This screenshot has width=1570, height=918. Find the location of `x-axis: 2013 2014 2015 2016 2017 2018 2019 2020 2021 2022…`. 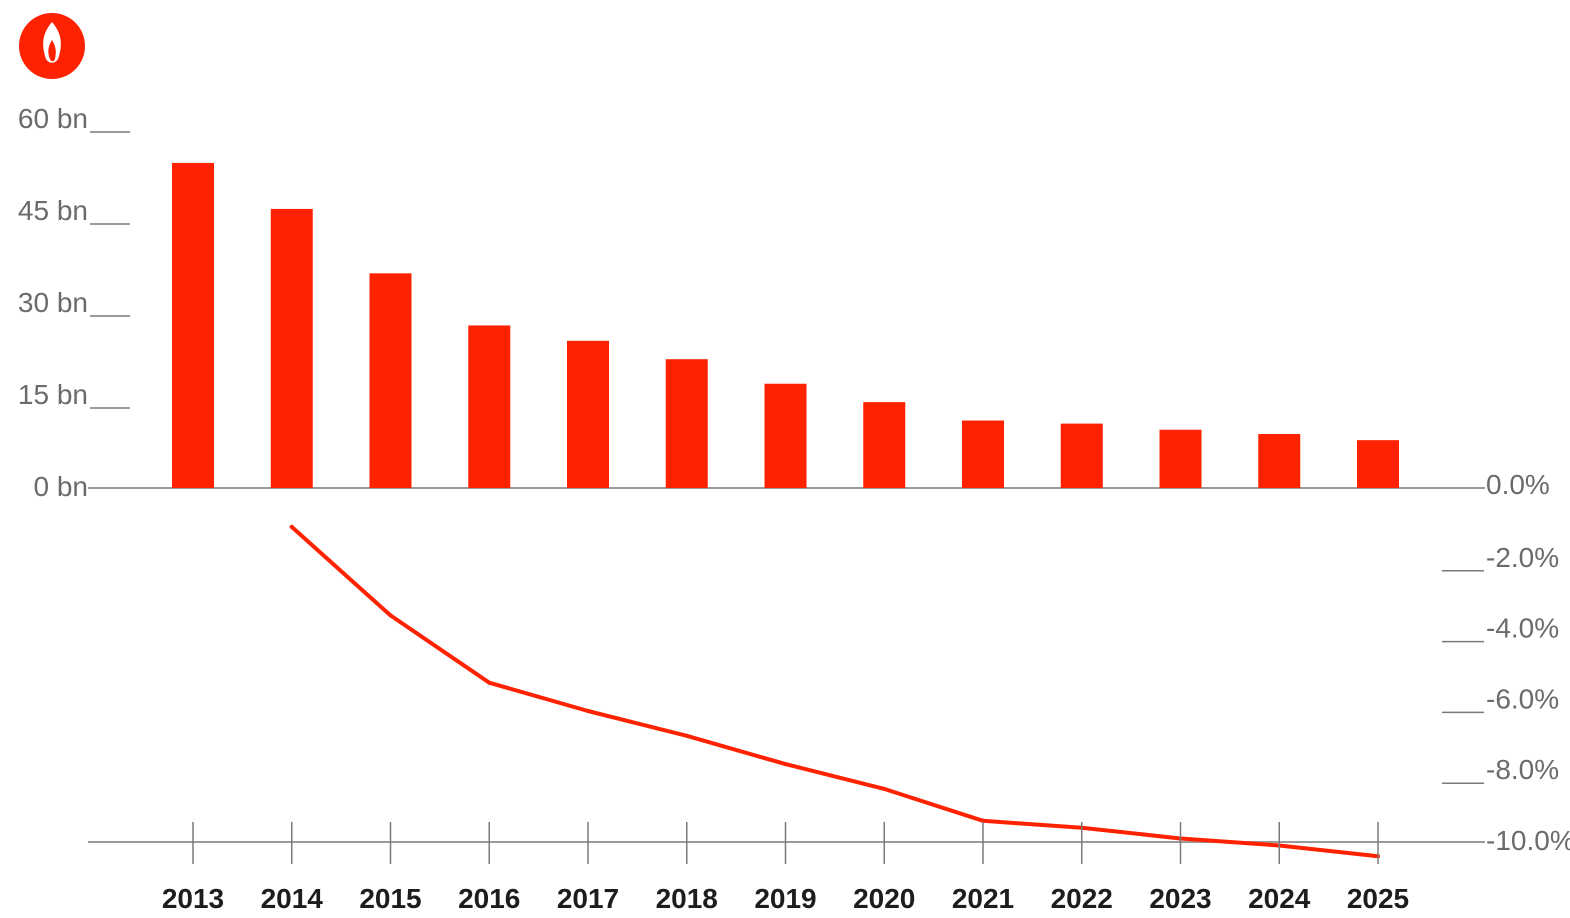

x-axis: 2013 2014 2015 2016 2017 2018 2019 2020 2021 2022… is located at coordinates (785, 868).